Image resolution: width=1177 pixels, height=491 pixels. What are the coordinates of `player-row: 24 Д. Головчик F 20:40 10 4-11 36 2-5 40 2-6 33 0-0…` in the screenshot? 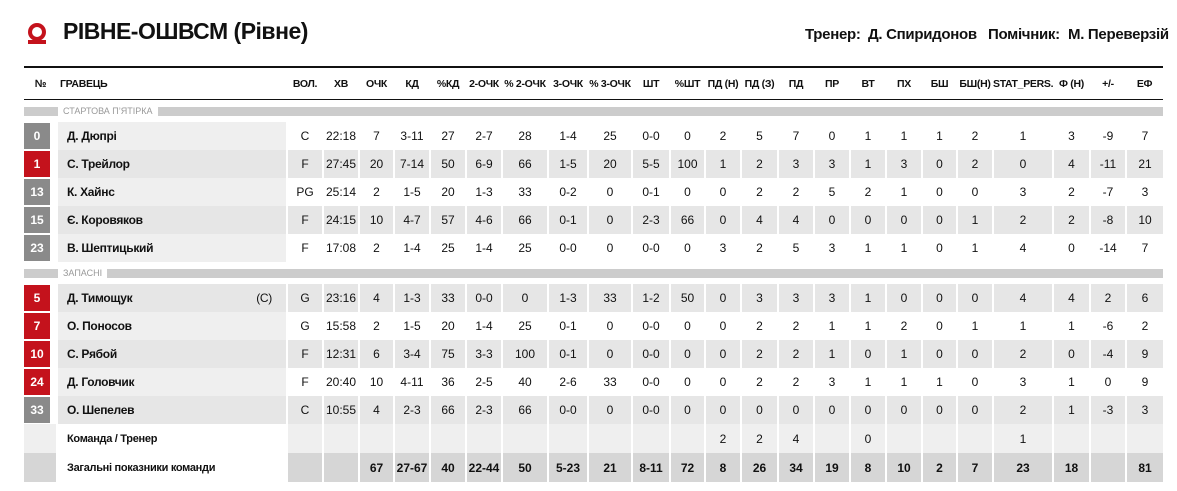 It's located at (593, 382).